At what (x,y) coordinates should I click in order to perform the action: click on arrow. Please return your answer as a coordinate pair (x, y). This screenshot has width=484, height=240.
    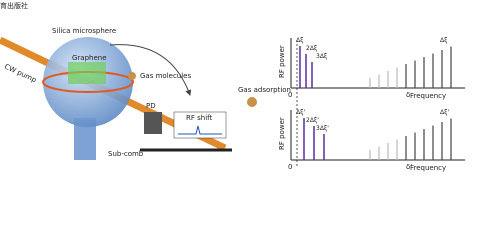
    Looking at the image, I should click on (150, 70).